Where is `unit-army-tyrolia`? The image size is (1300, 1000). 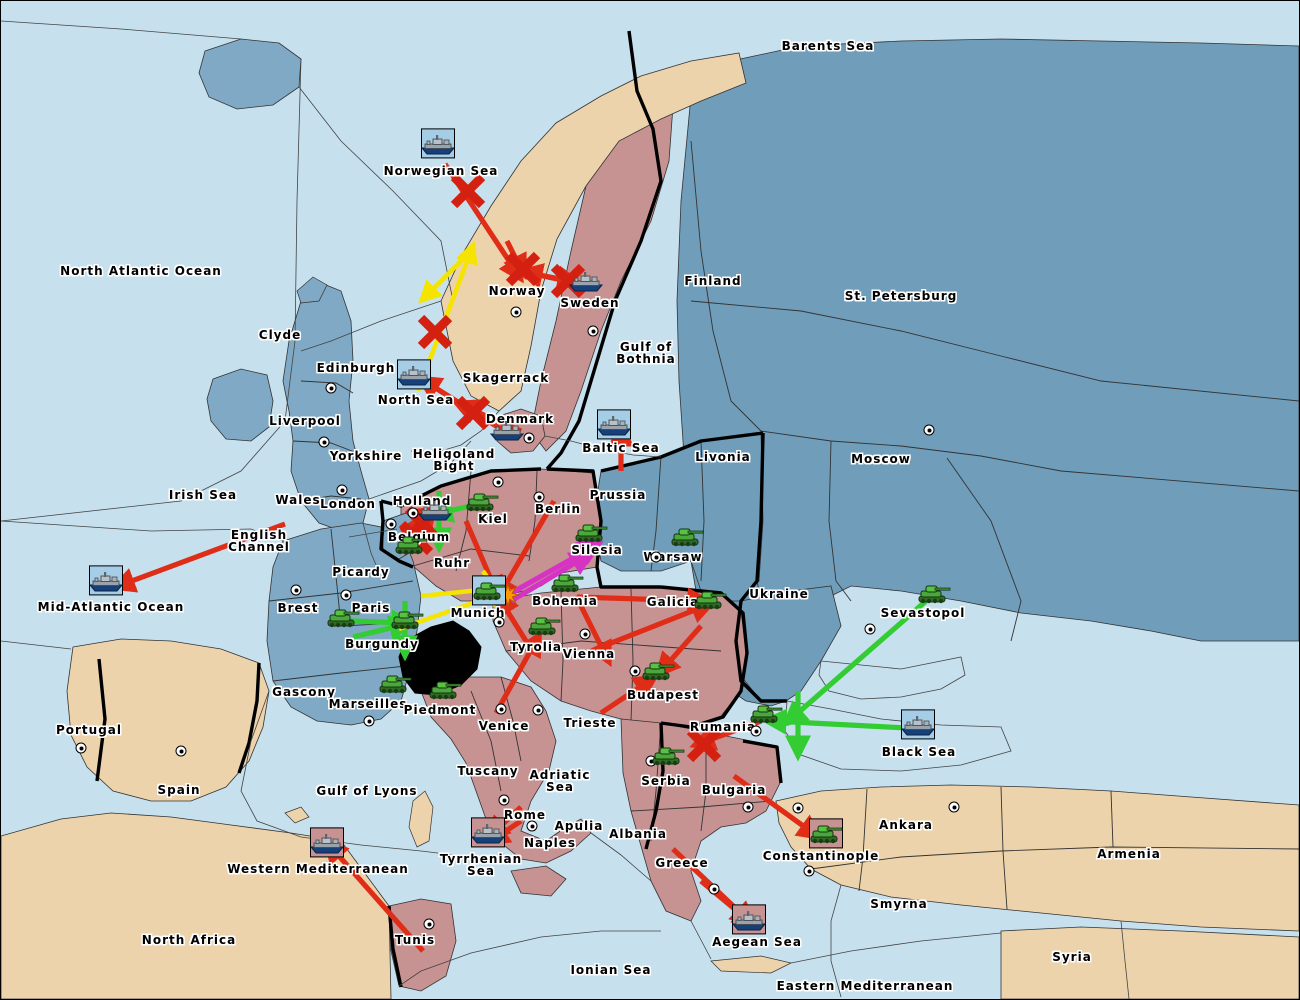
unit-army-tyrolia is located at coordinates (544, 629).